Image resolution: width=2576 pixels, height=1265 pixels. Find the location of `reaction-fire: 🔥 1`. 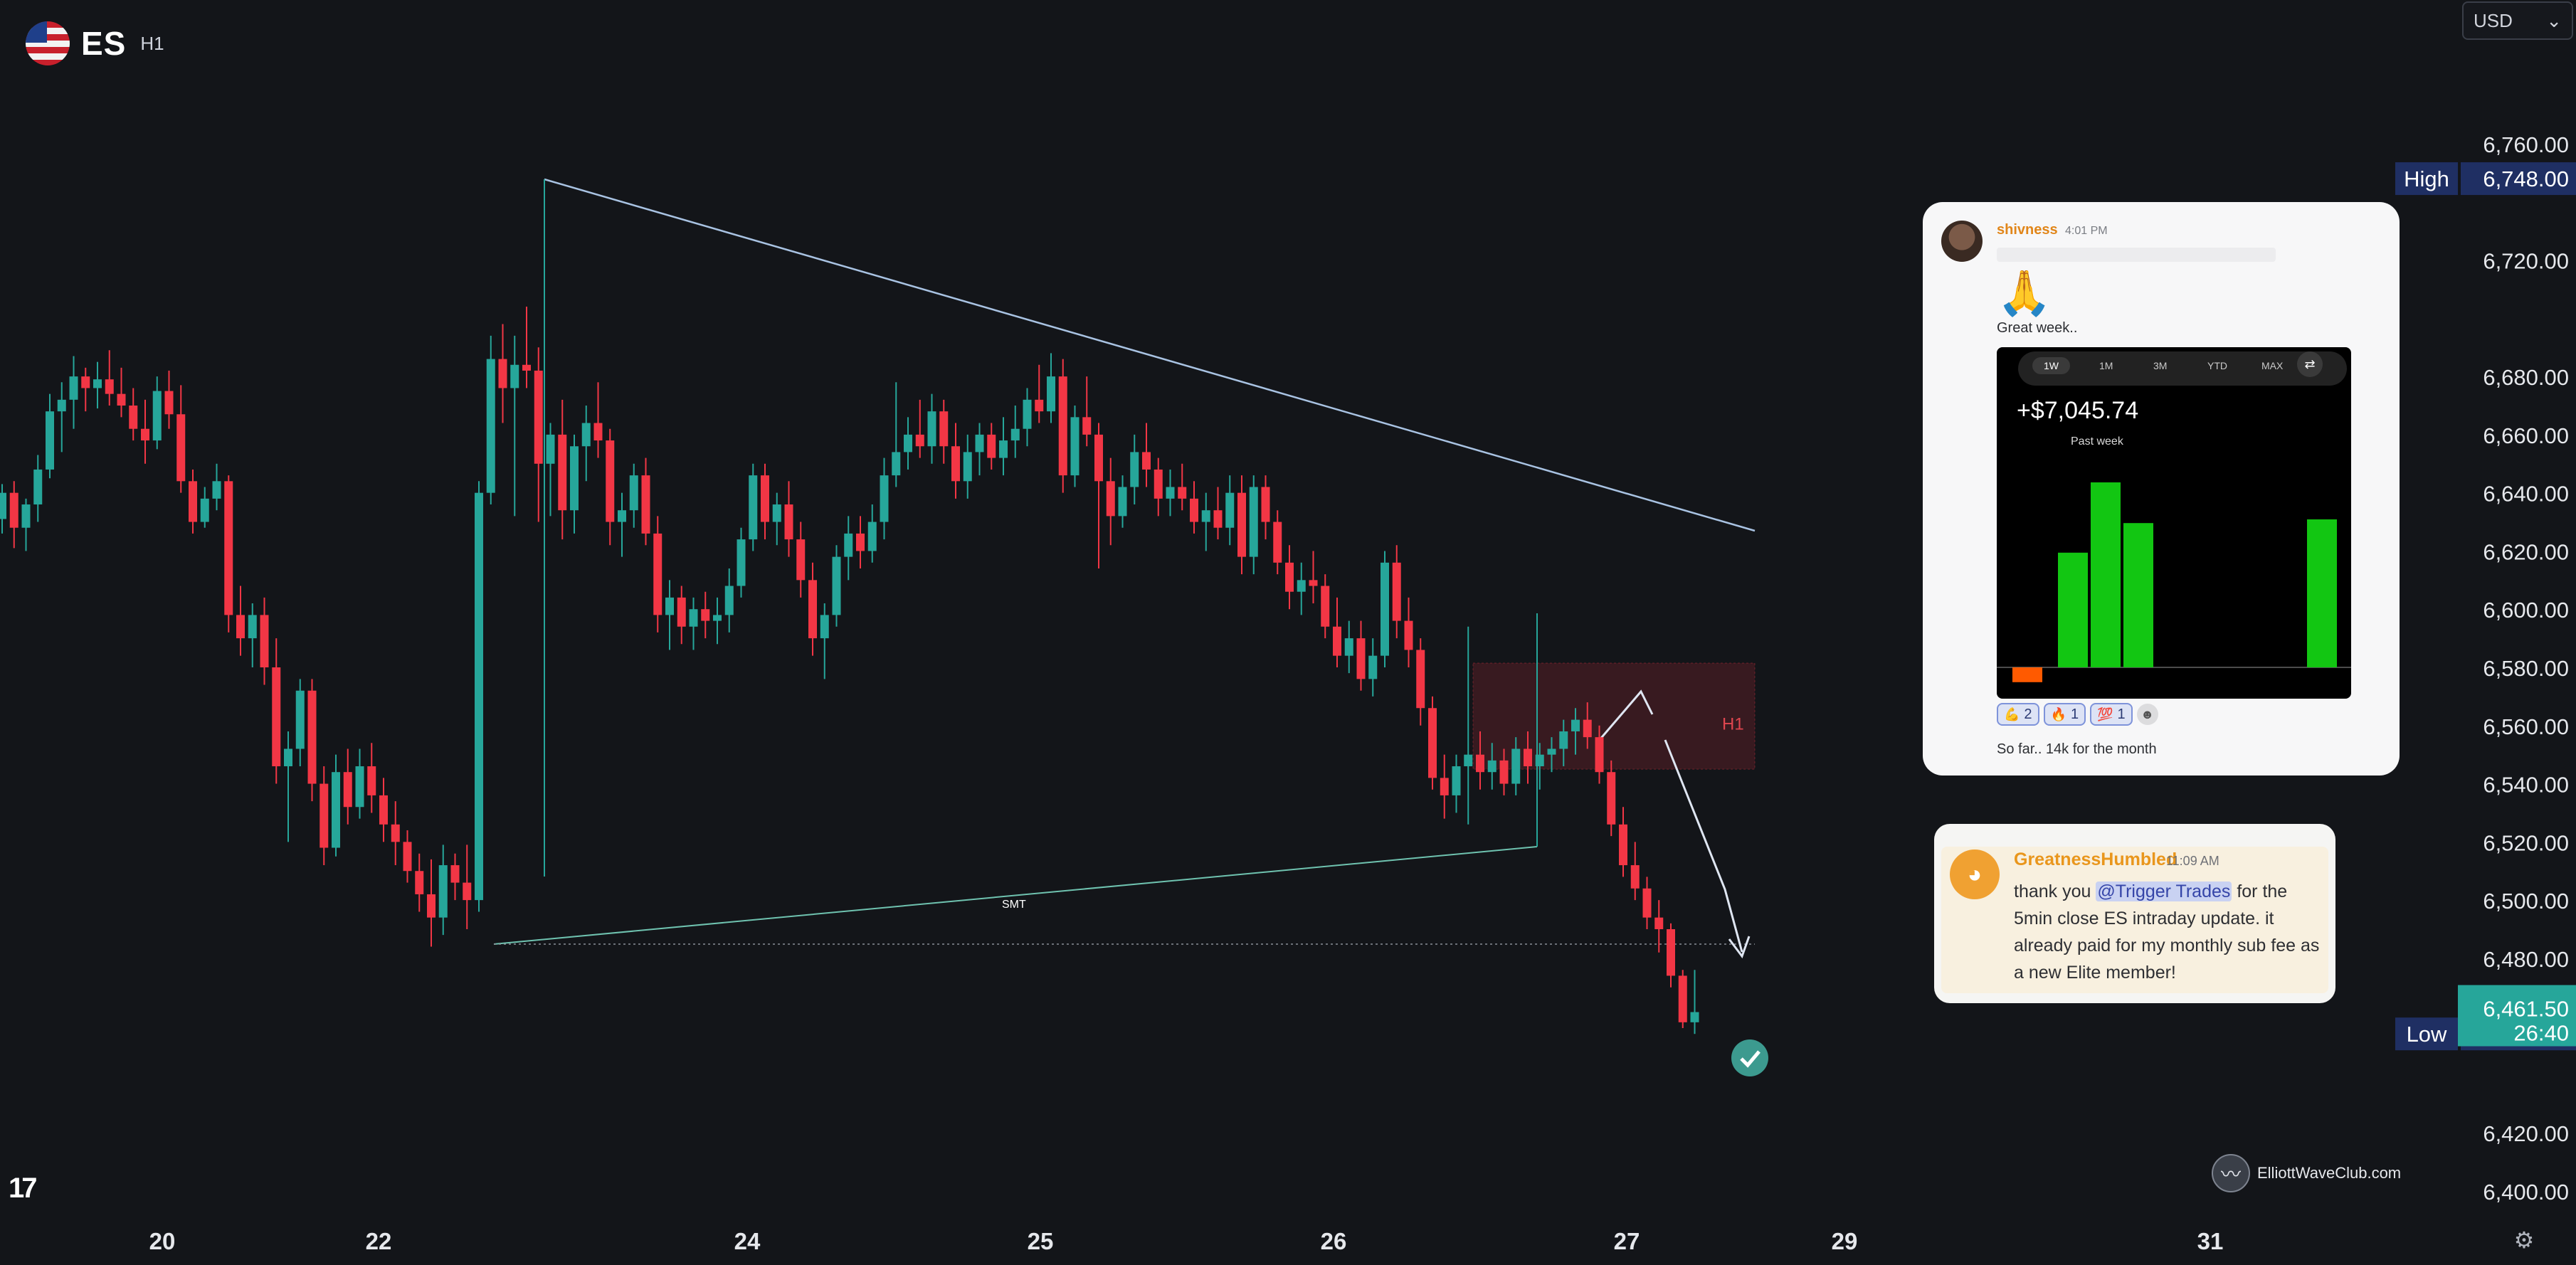

reaction-fire: 🔥 1 is located at coordinates (2064, 715).